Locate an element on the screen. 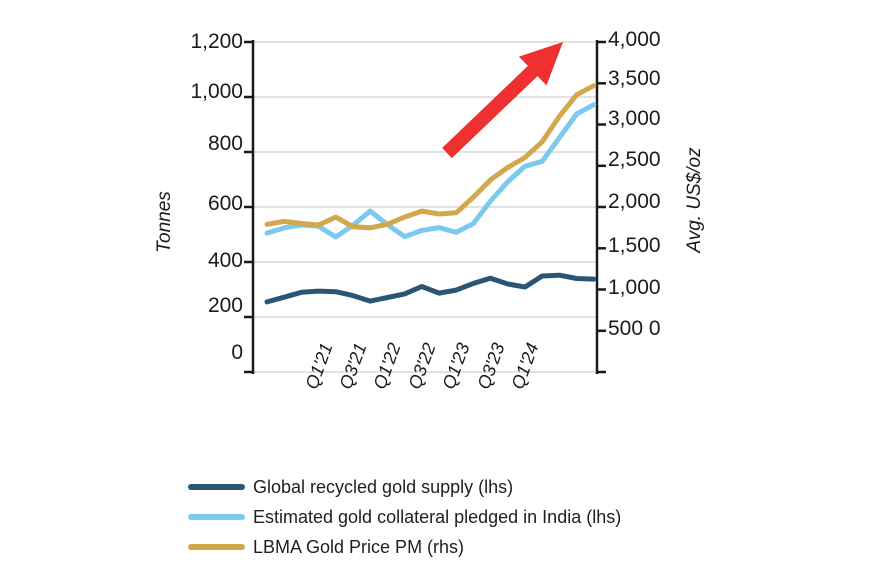  right-tick-label: 2,500 is located at coordinates (634, 159).